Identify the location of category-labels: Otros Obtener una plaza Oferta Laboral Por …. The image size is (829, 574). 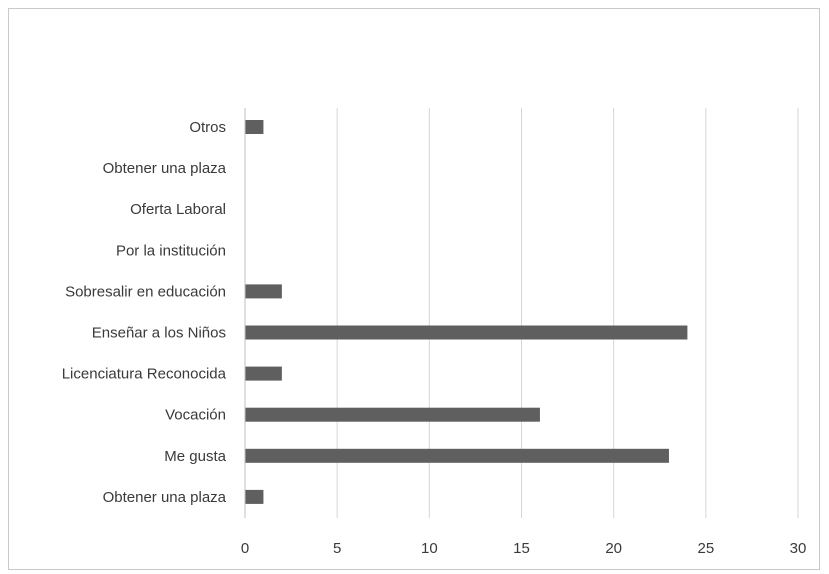
(144, 312).